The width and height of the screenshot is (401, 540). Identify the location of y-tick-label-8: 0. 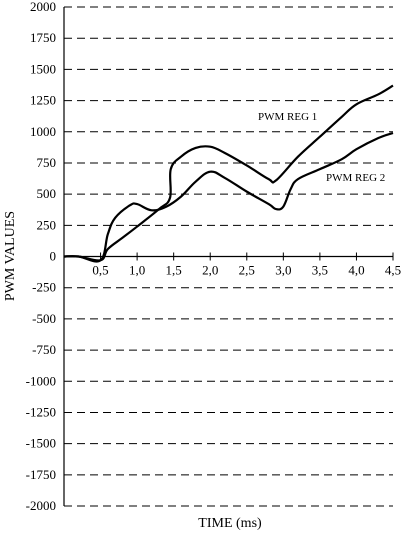
(53, 256).